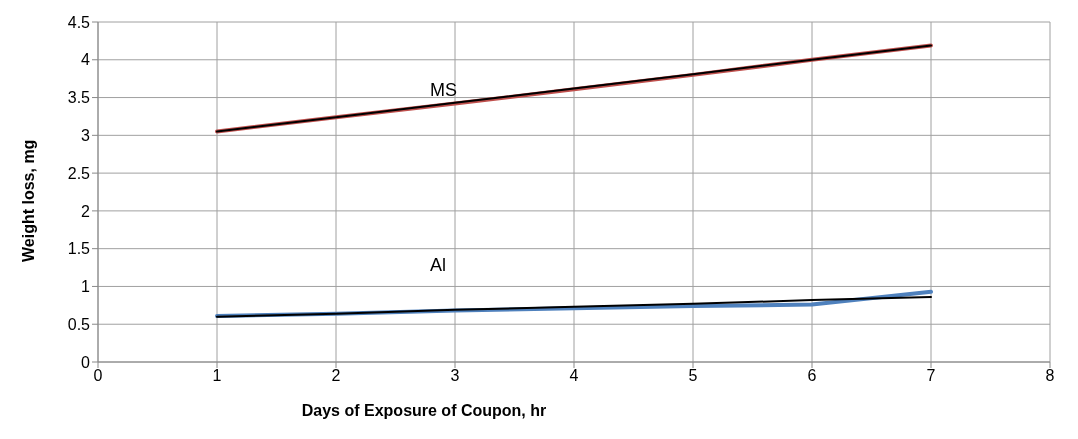 This screenshot has height=439, width=1078. I want to click on x-axis-title: Days of Exposure of Coupon, hr, so click(424, 410).